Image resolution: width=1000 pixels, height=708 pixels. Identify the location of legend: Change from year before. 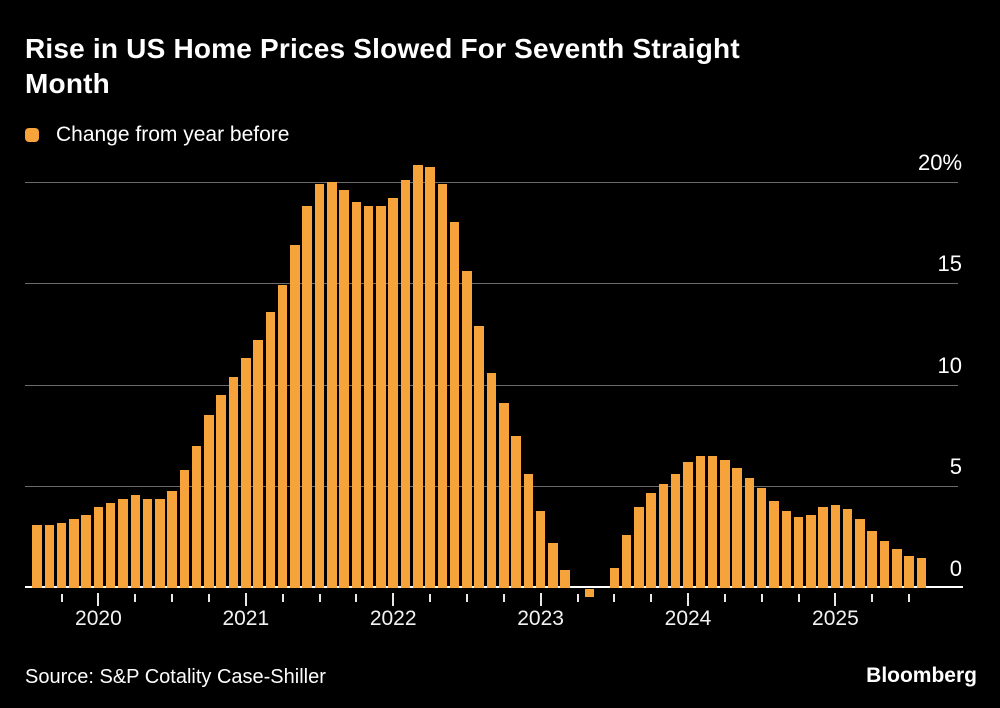
(157, 135).